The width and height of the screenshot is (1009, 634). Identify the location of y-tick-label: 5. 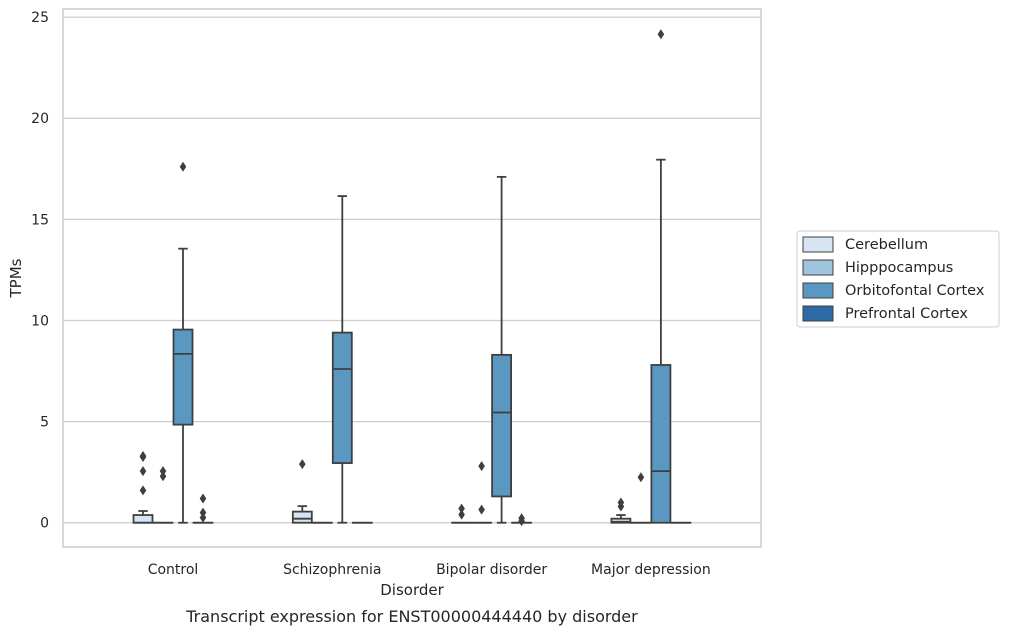
(44, 423).